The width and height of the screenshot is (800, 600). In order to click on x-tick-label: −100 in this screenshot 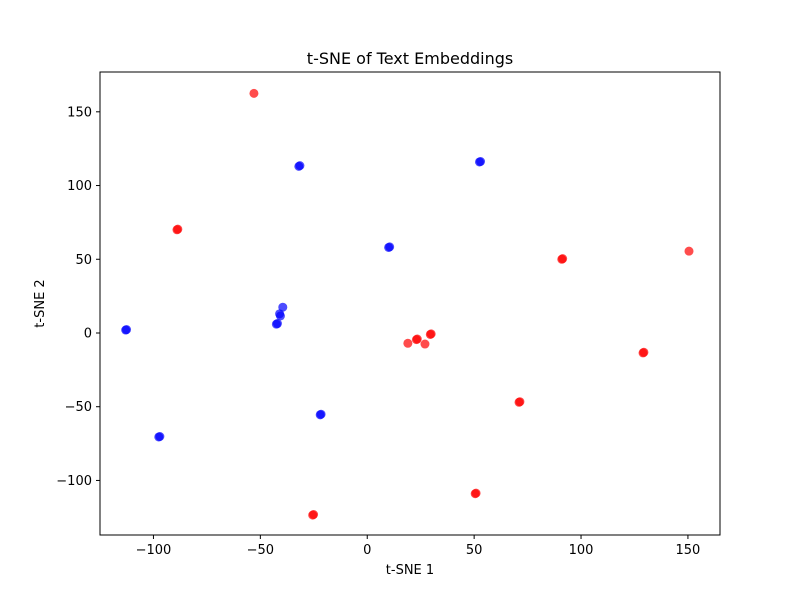, I will do `click(154, 550)`.